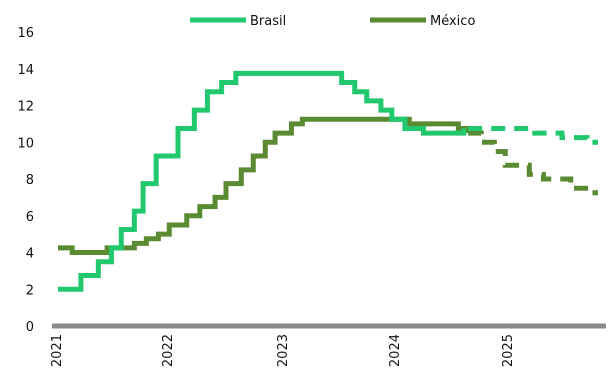 The height and width of the screenshot is (384, 610). What do you see at coordinates (25, 143) in the screenshot?
I see `y-tick-label: 10` at bounding box center [25, 143].